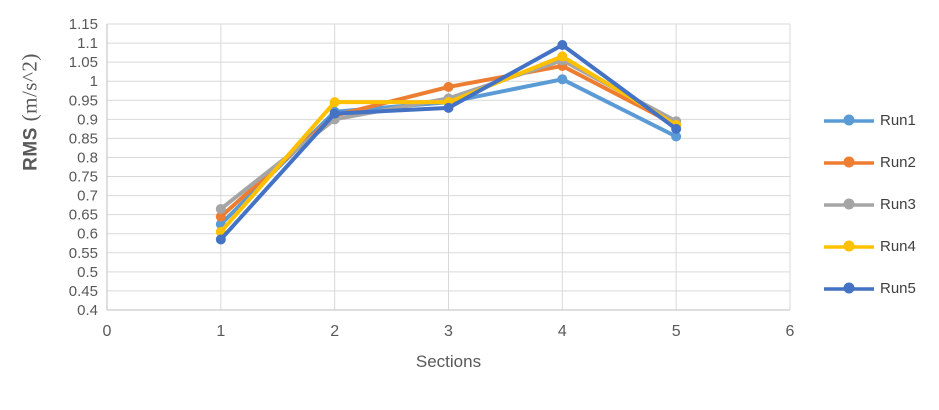  Describe the element at coordinates (87, 119) in the screenshot. I see `y-tick-label: 0.9` at that location.